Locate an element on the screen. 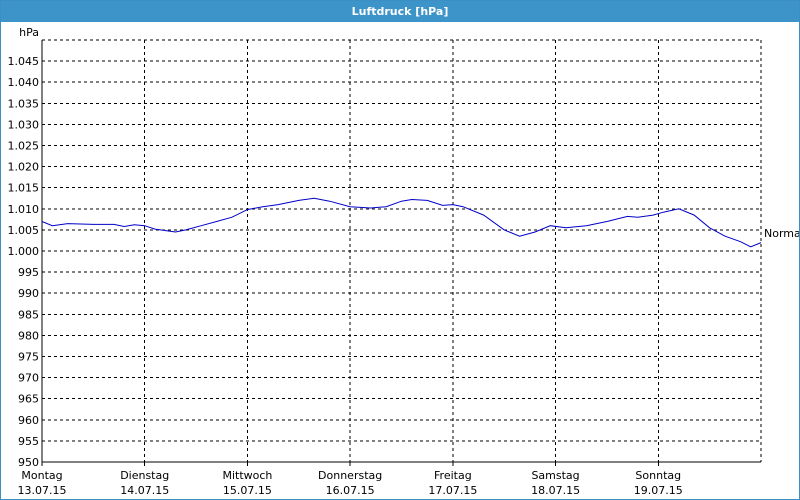  x-tick-weekday: Dienstag is located at coordinates (144, 475).